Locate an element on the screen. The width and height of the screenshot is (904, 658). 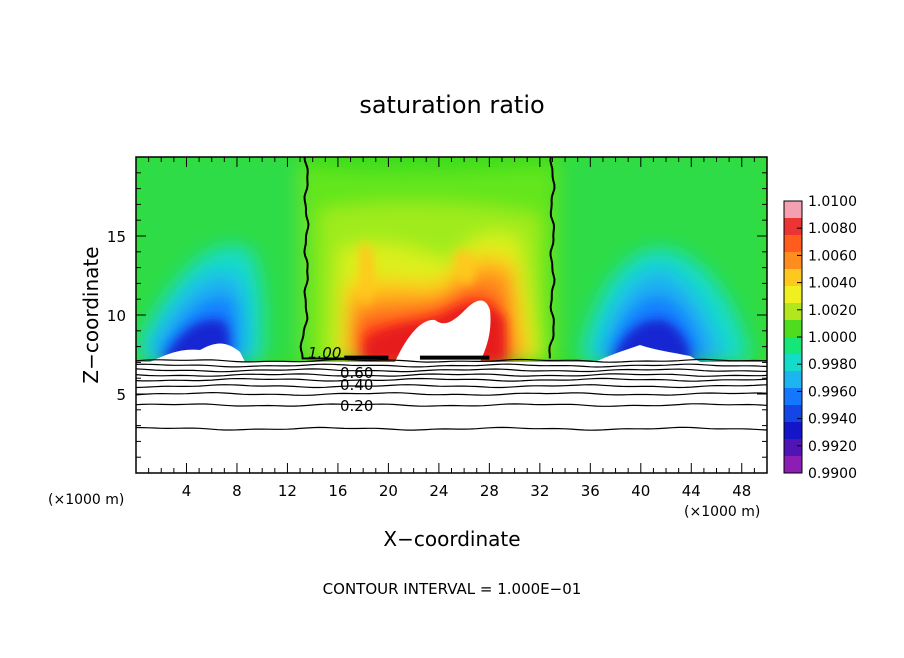
z-unit-label: (×1000 m) is located at coordinates (86, 500).